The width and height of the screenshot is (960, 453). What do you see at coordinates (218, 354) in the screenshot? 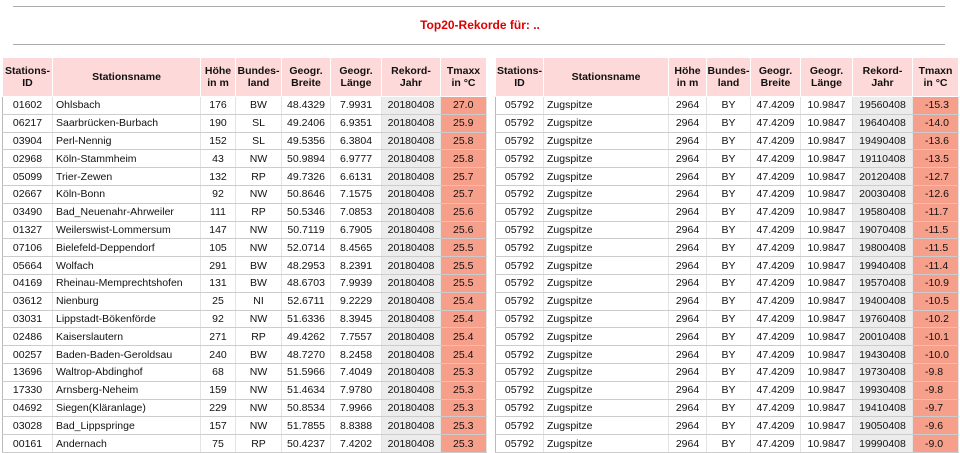
I see `altitude: 240` at bounding box center [218, 354].